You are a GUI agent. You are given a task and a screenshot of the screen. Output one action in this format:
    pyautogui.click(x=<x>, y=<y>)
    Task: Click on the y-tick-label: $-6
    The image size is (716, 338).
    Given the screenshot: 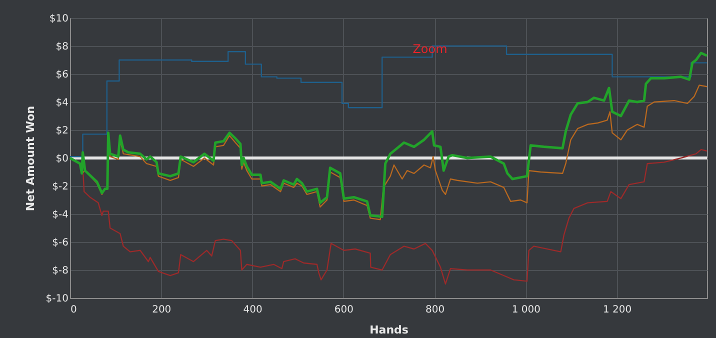 What is the action you would take?
    pyautogui.click(x=60, y=243)
    